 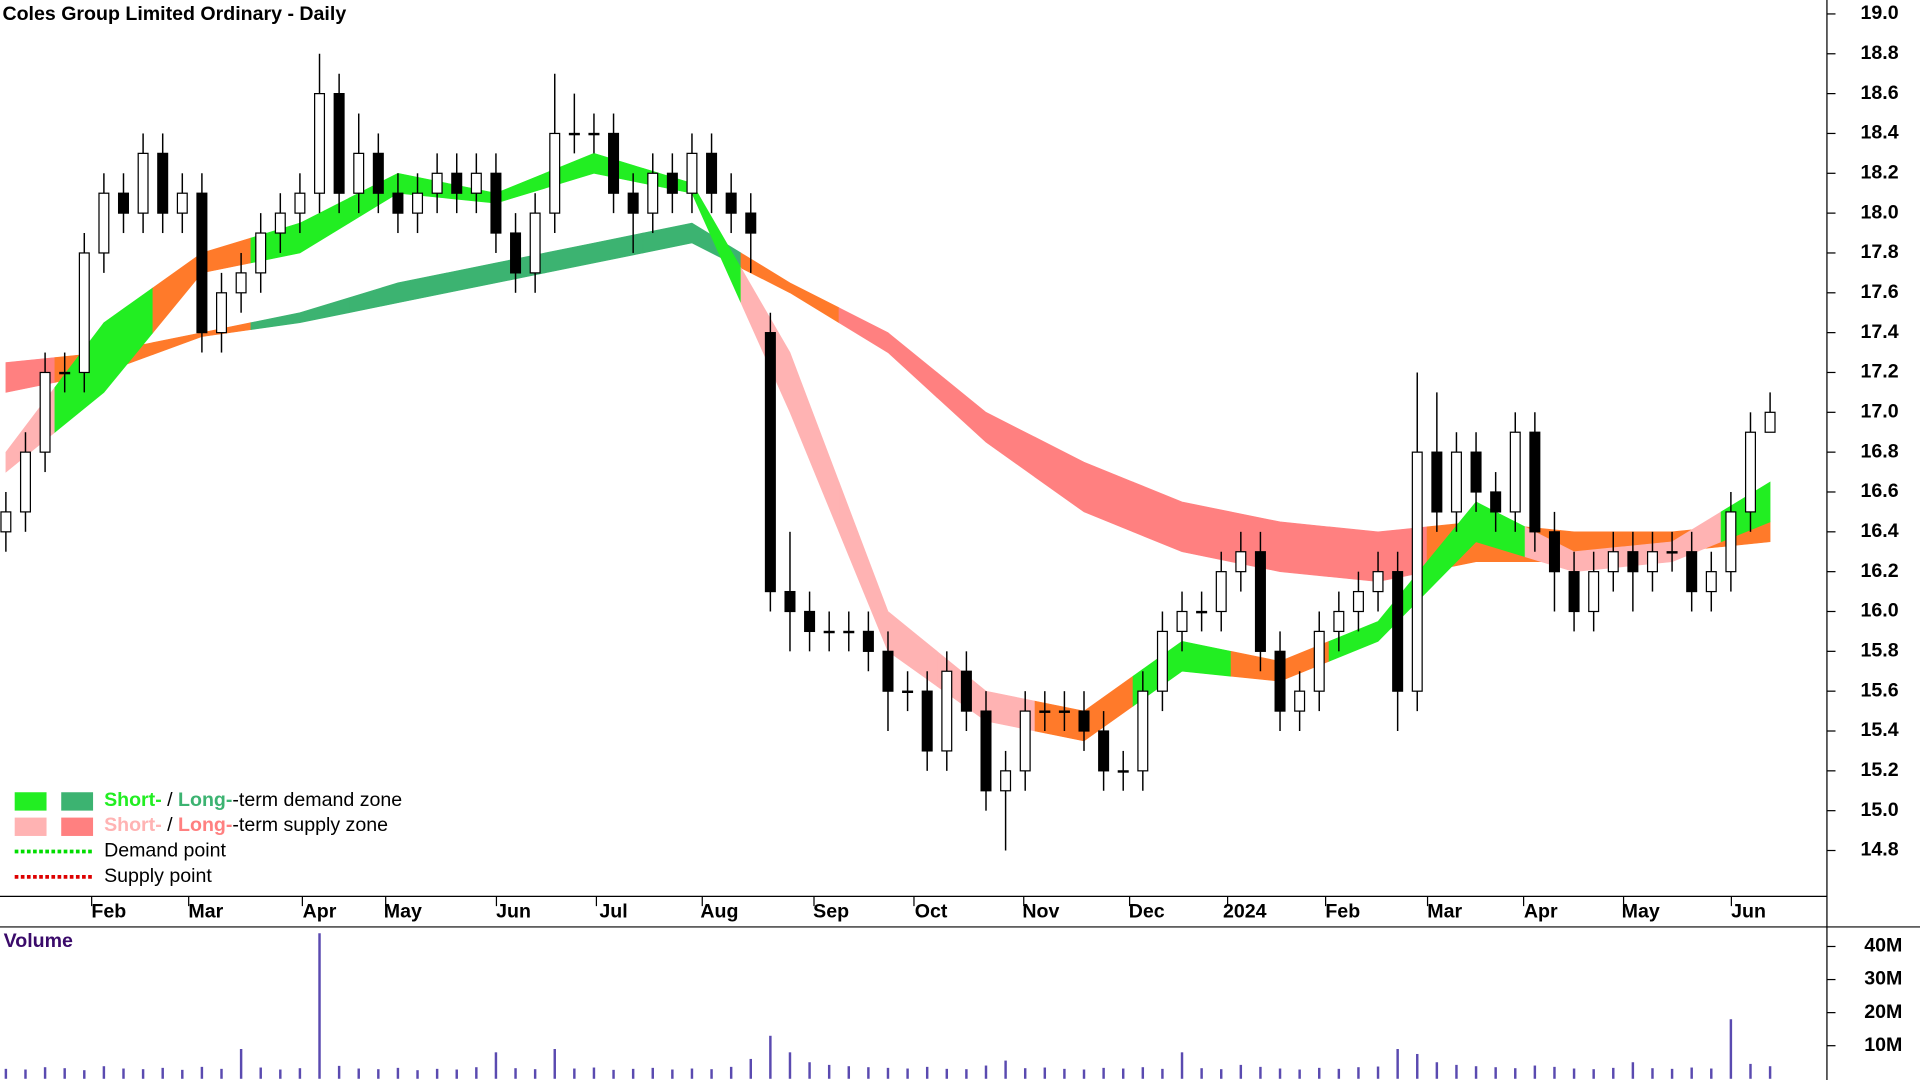 I want to click on x-tick-label: Sep, so click(x=831, y=911).